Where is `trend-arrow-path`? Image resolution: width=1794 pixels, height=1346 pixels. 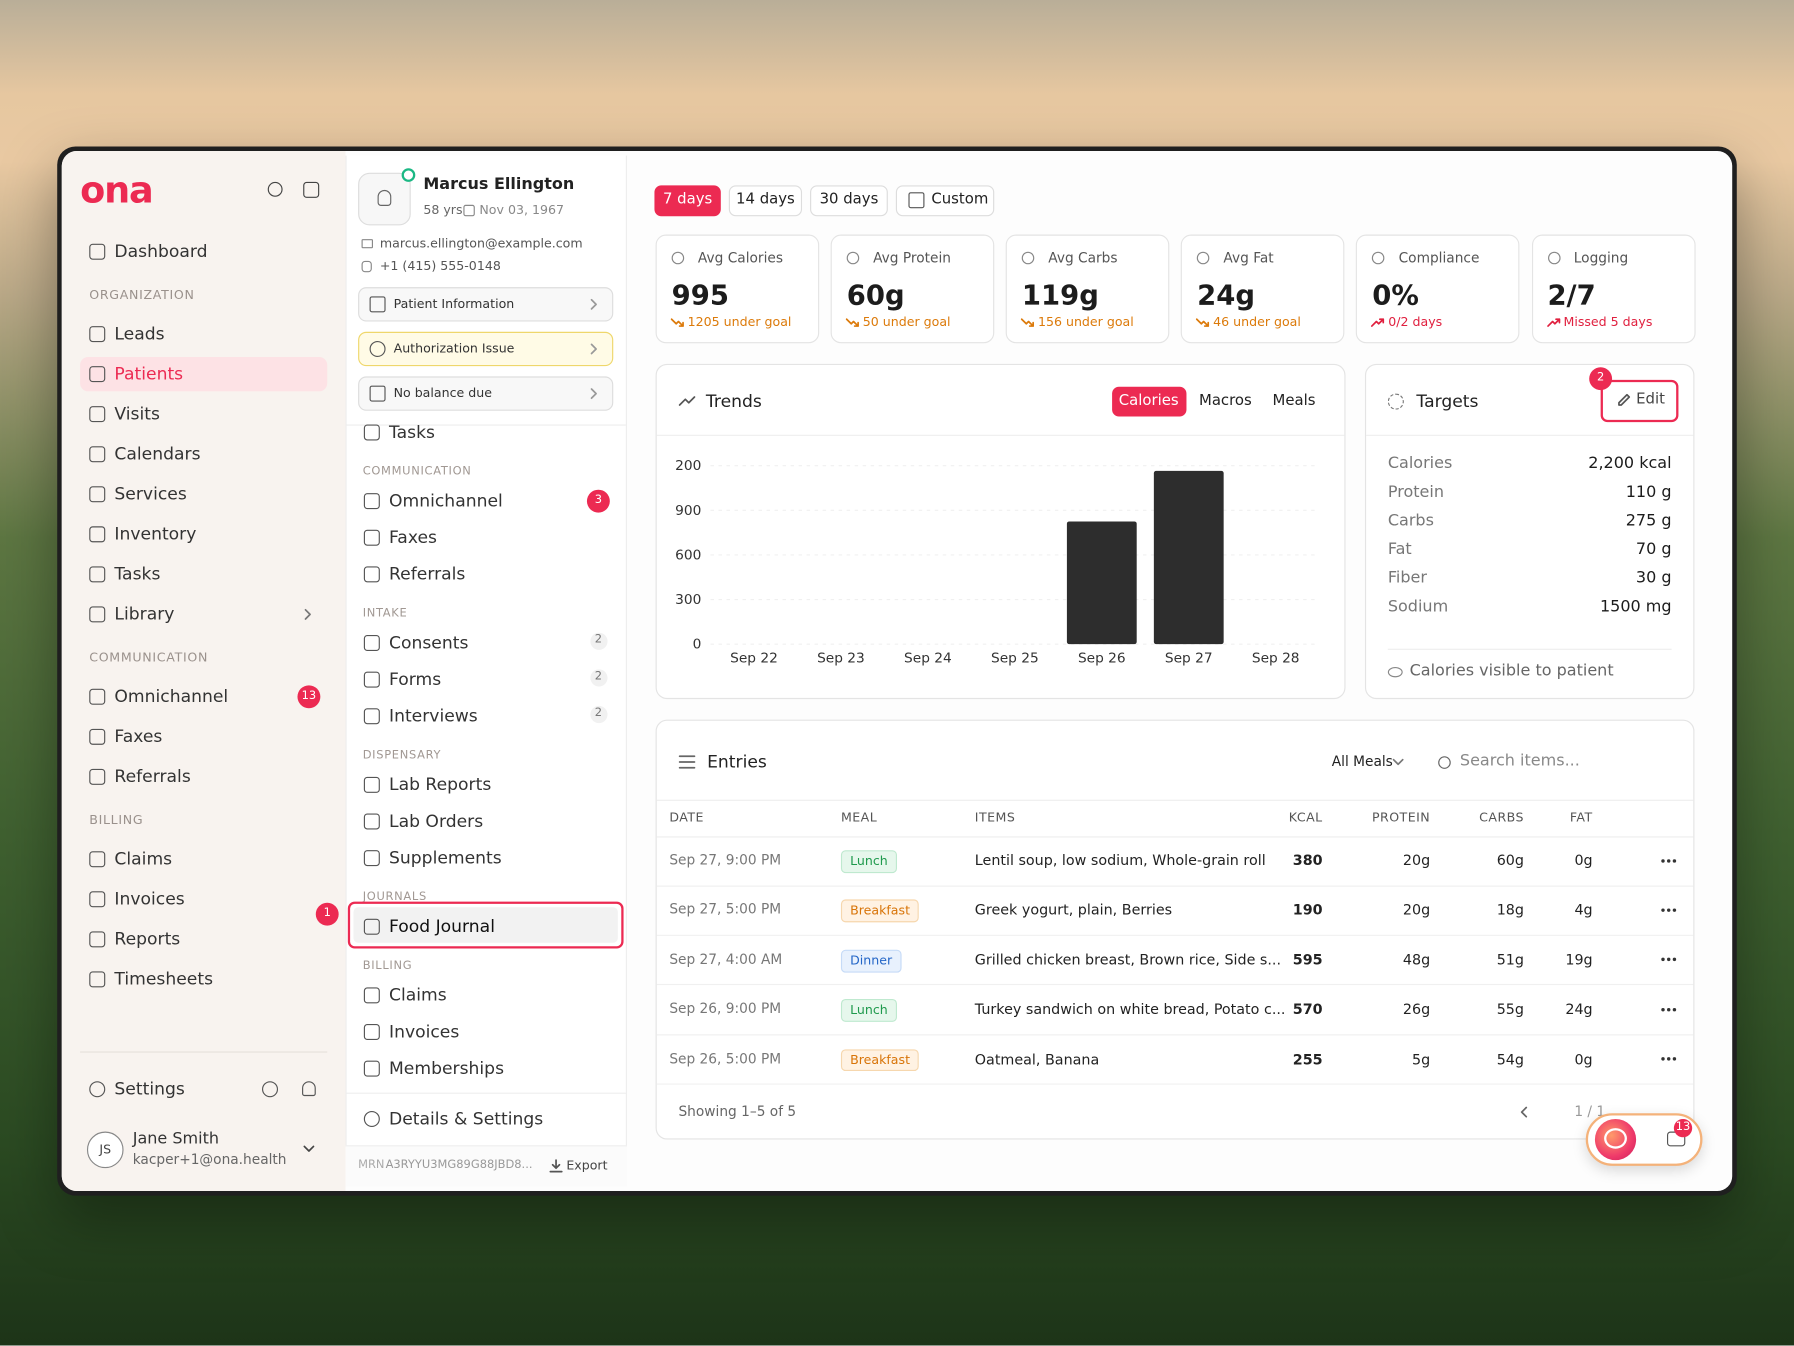 trend-arrow-path is located at coordinates (852, 322).